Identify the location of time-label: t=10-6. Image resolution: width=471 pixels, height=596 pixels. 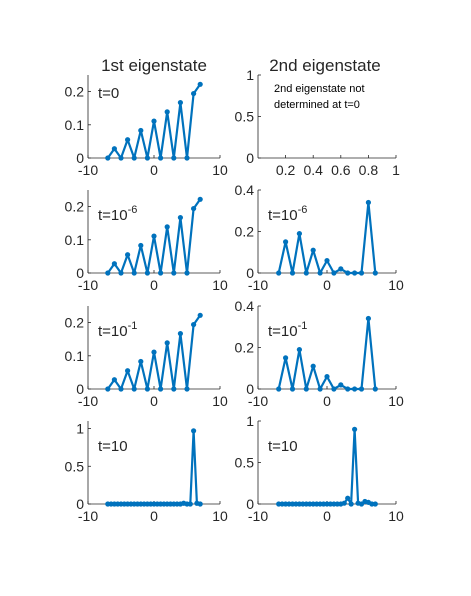
(287, 214).